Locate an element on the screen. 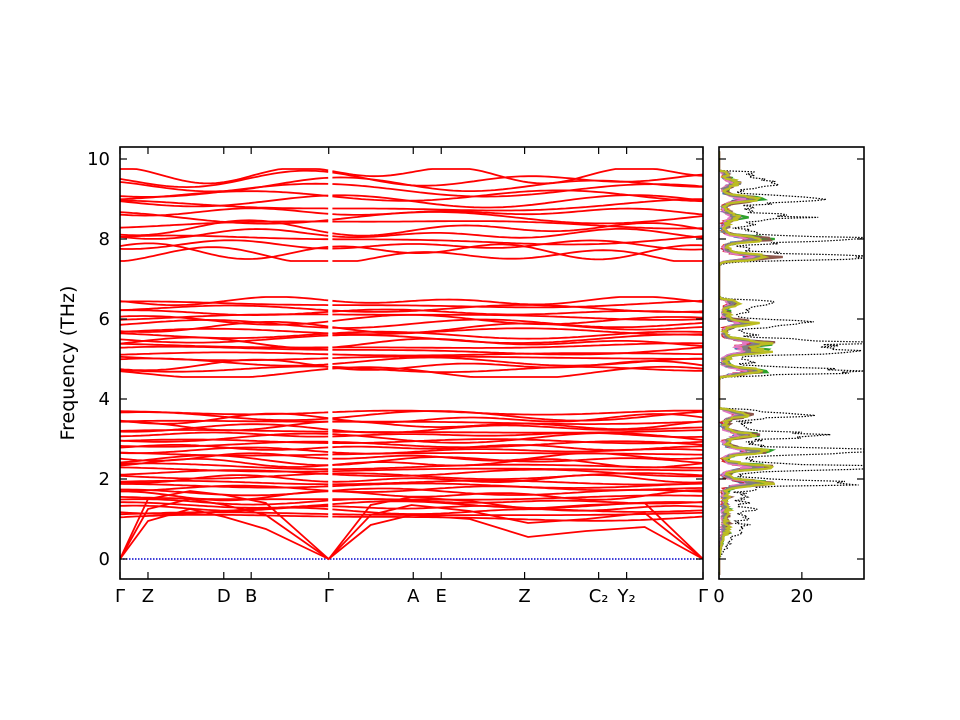  y-tick-label: 8 is located at coordinates (104, 239).